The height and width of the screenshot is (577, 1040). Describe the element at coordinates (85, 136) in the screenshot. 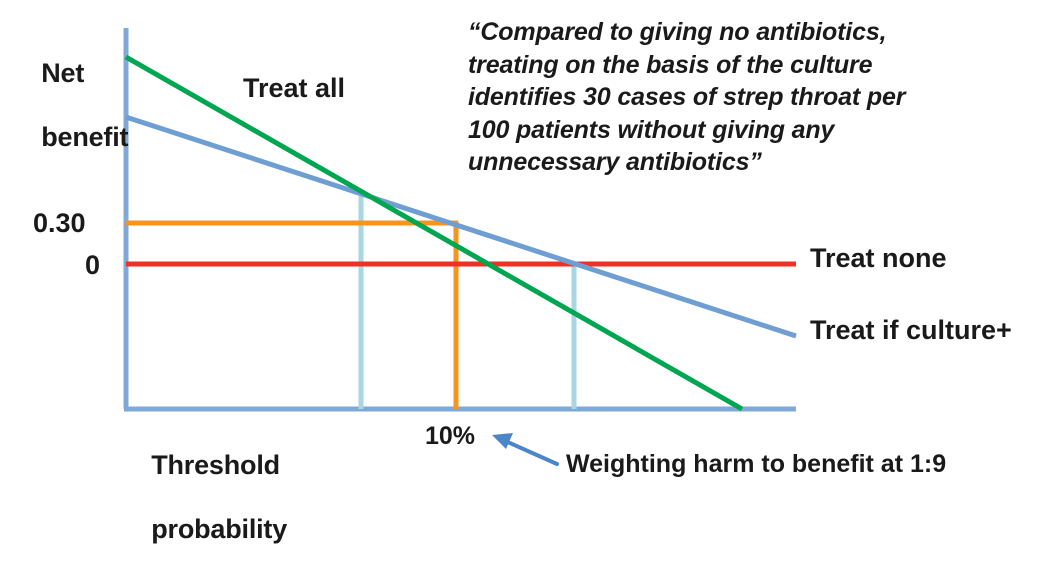

I see `y-axis-title-line2: benefit` at that location.